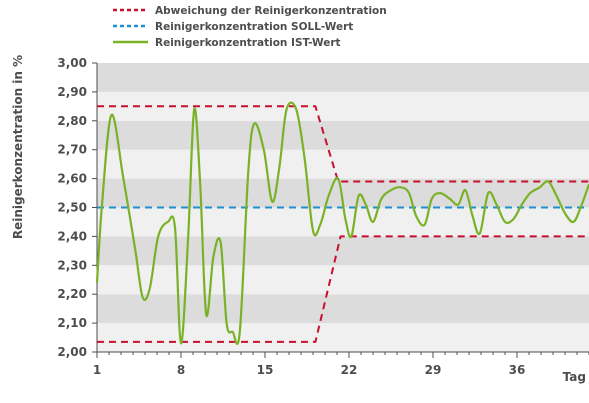 Image resolution: width=589 pixels, height=403 pixels. Describe the element at coordinates (271, 11) in the screenshot. I see `legend-label: Abweichung der Reinigerkonzentration` at that location.